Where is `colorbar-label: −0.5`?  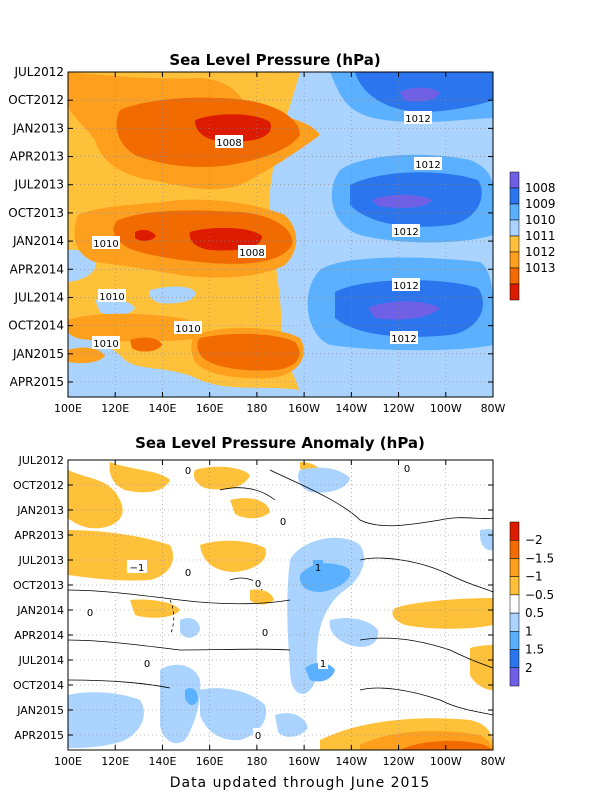 colorbar-label: −0.5 is located at coordinates (539, 595).